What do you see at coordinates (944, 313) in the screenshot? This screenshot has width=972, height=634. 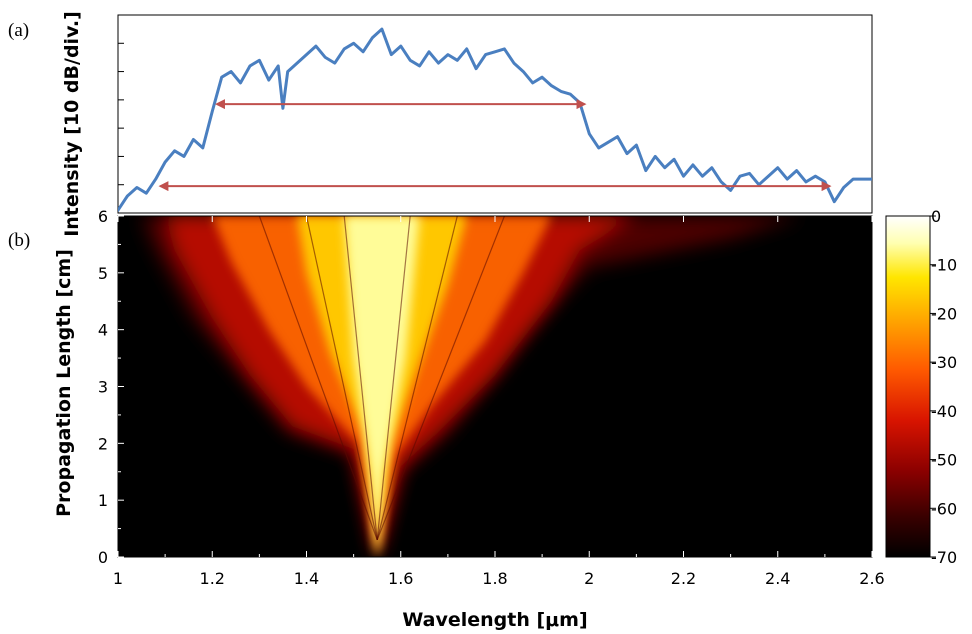 I see `colorbar-tick-label: -20` at bounding box center [944, 313].